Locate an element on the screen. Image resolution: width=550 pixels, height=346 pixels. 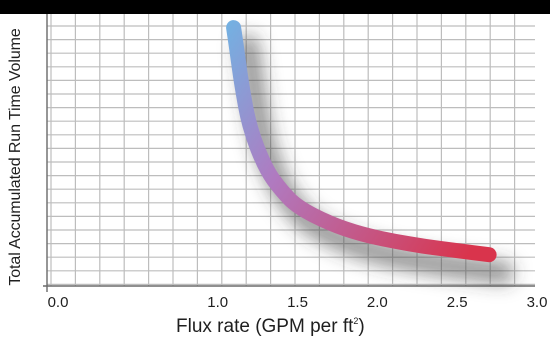
x-tick-label: 1.0 is located at coordinates (217, 302).